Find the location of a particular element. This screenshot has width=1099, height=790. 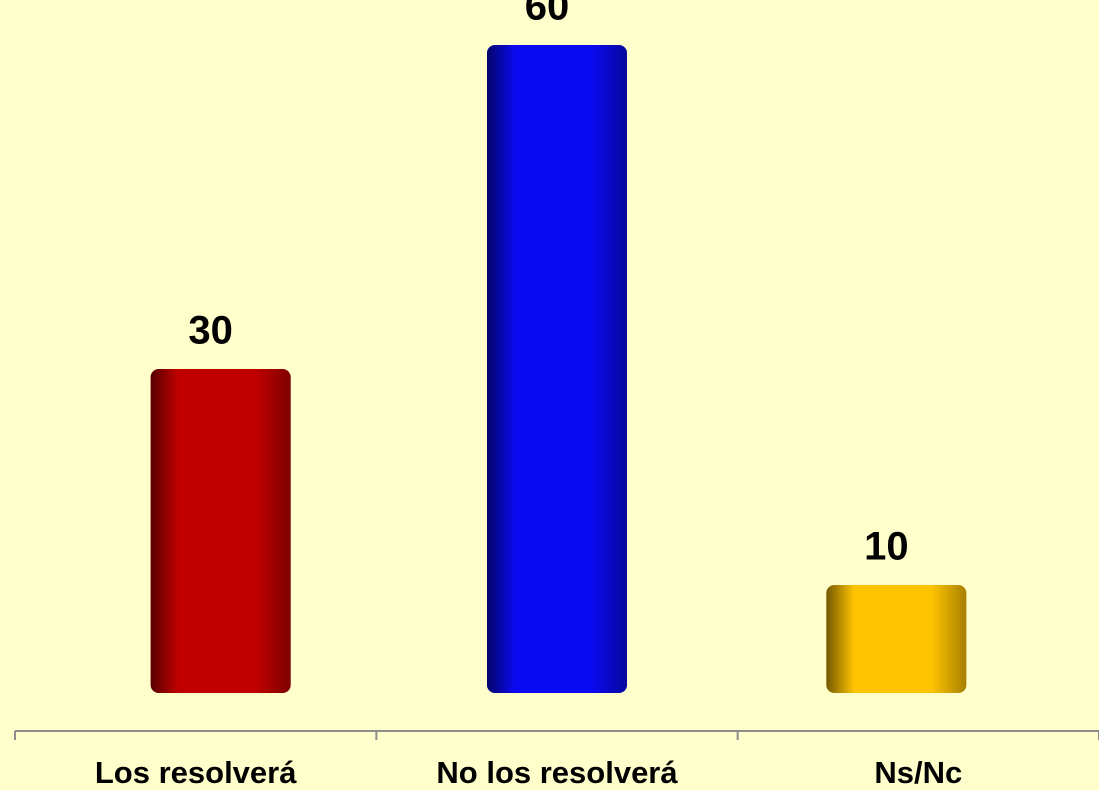

value-label: 30 is located at coordinates (210, 331).